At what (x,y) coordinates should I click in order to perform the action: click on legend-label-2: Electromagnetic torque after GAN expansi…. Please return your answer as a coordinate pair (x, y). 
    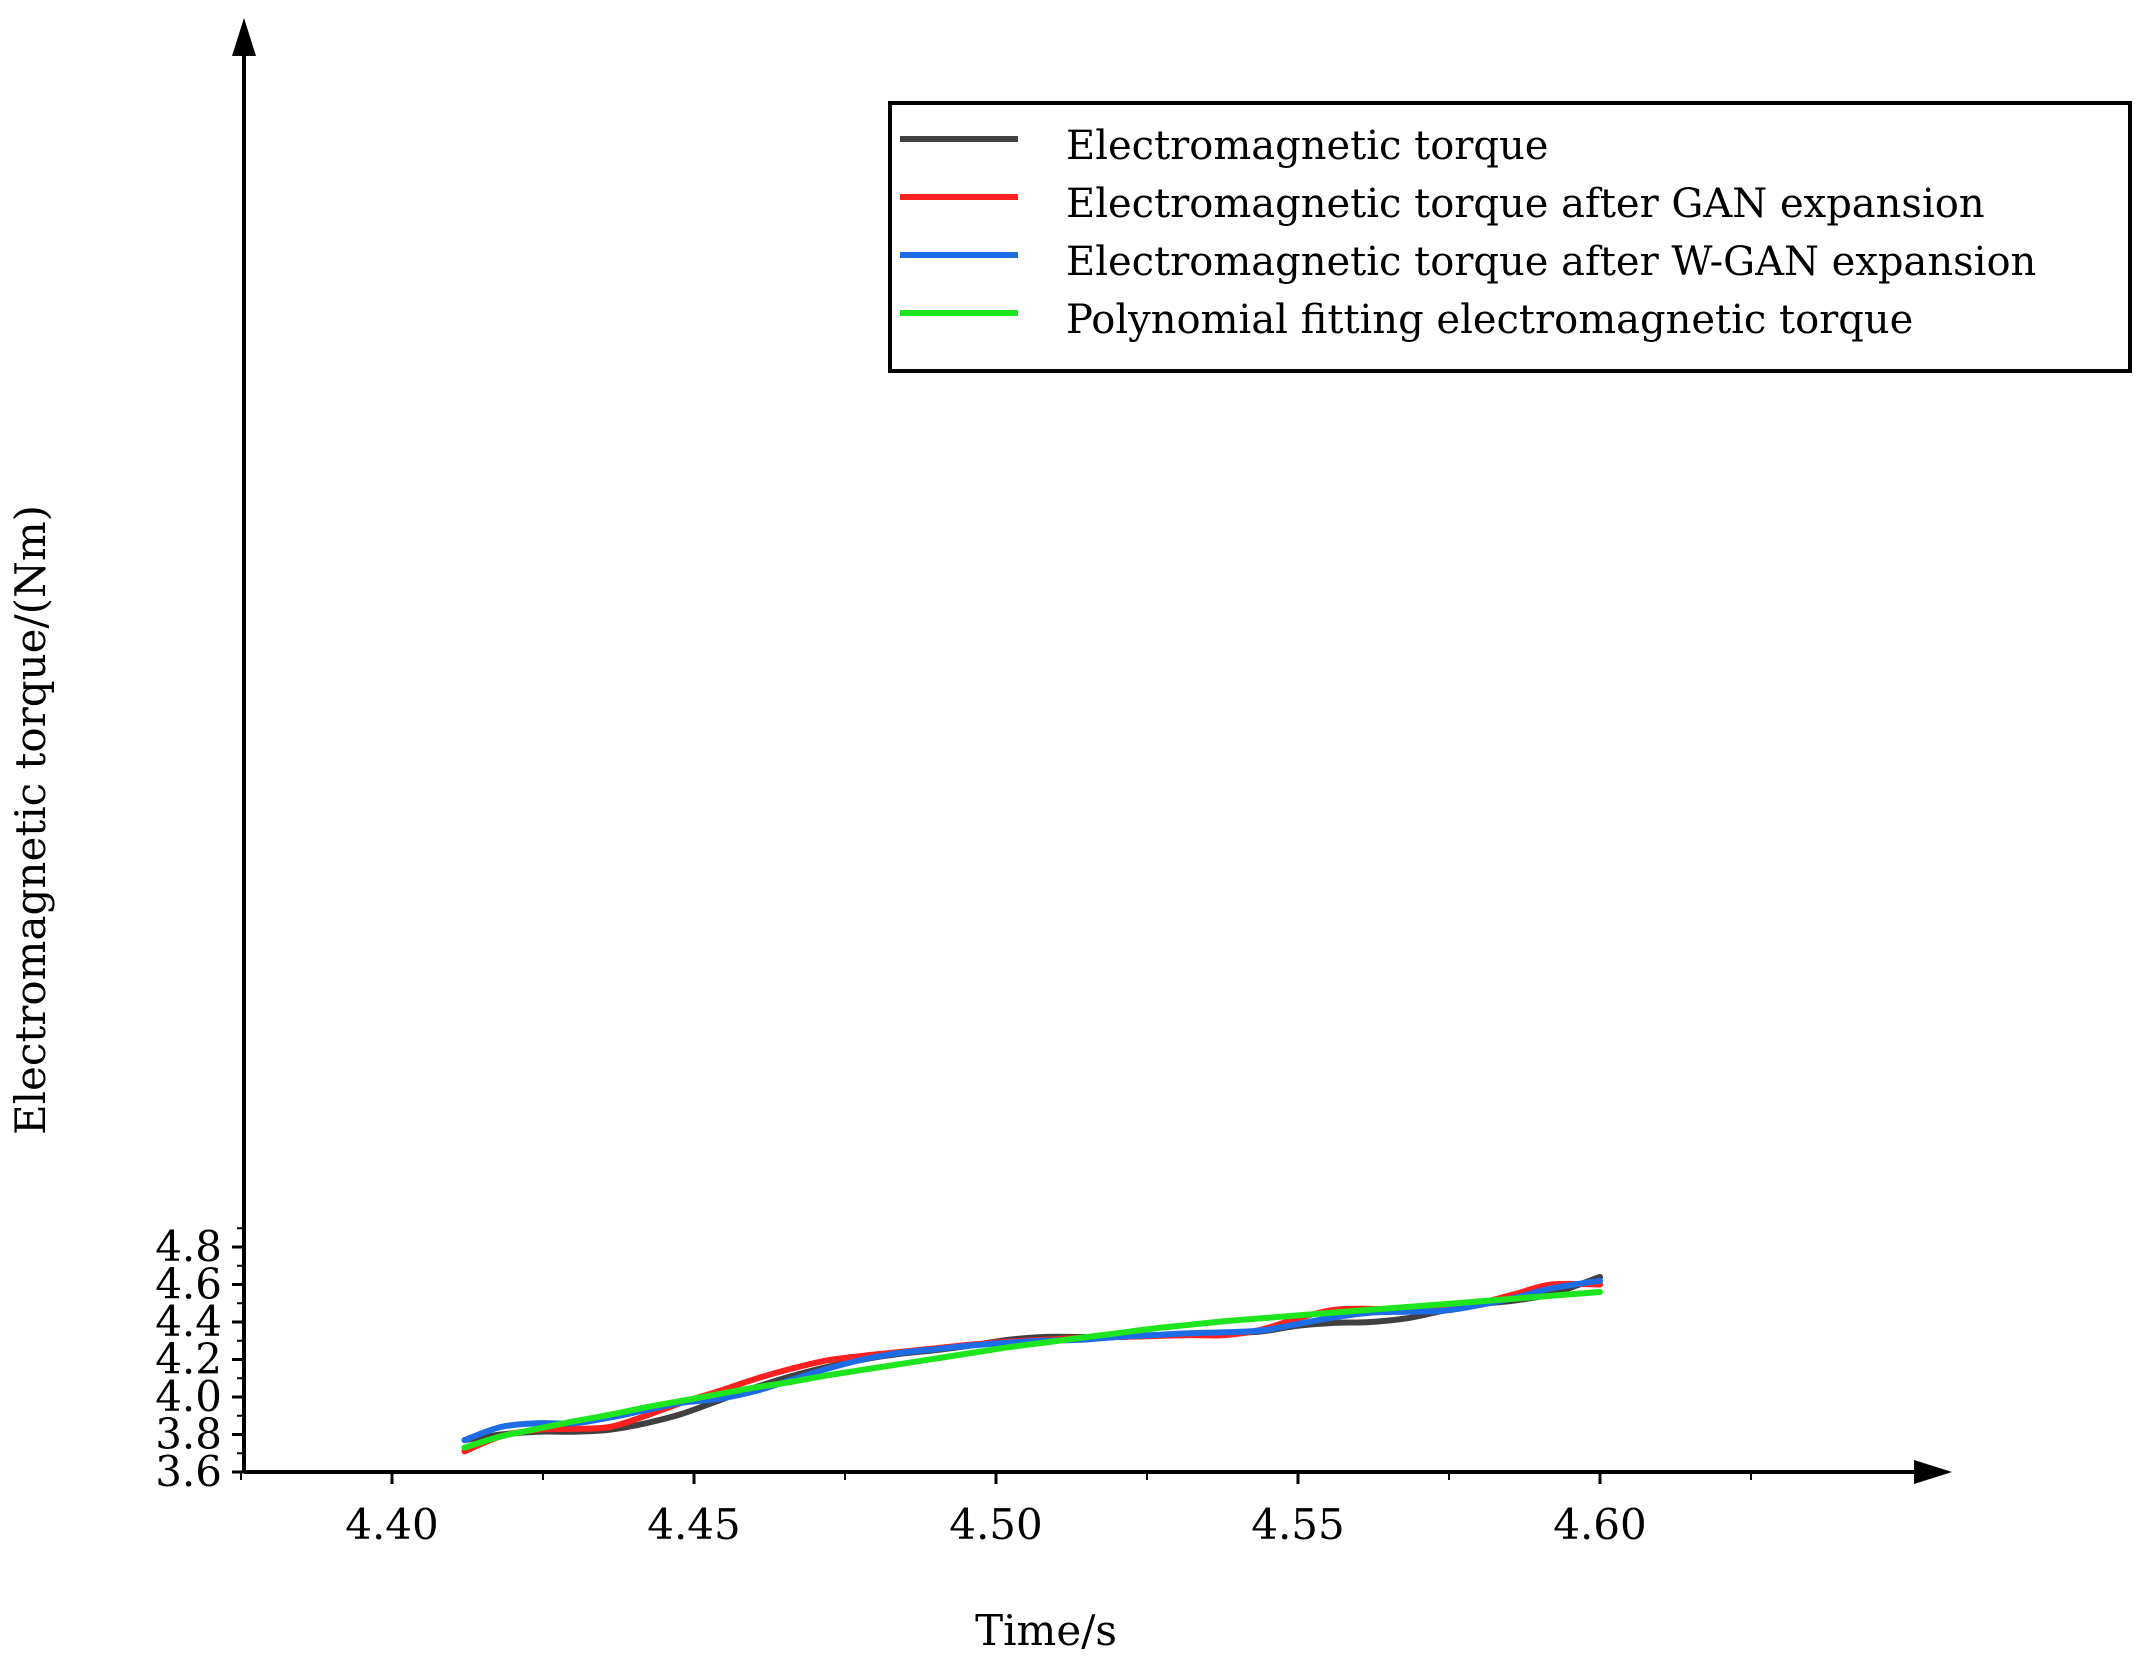
    Looking at the image, I should click on (1525, 204).